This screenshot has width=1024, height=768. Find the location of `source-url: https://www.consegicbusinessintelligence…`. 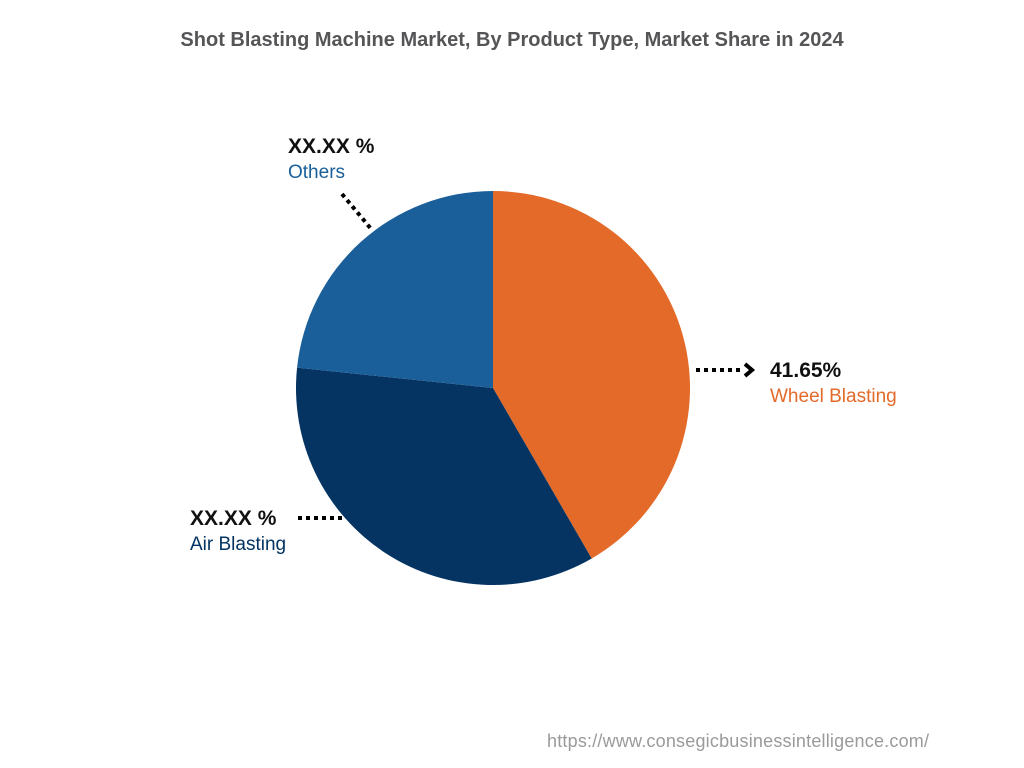

source-url: https://www.consegicbusinessintelligence… is located at coordinates (738, 741).